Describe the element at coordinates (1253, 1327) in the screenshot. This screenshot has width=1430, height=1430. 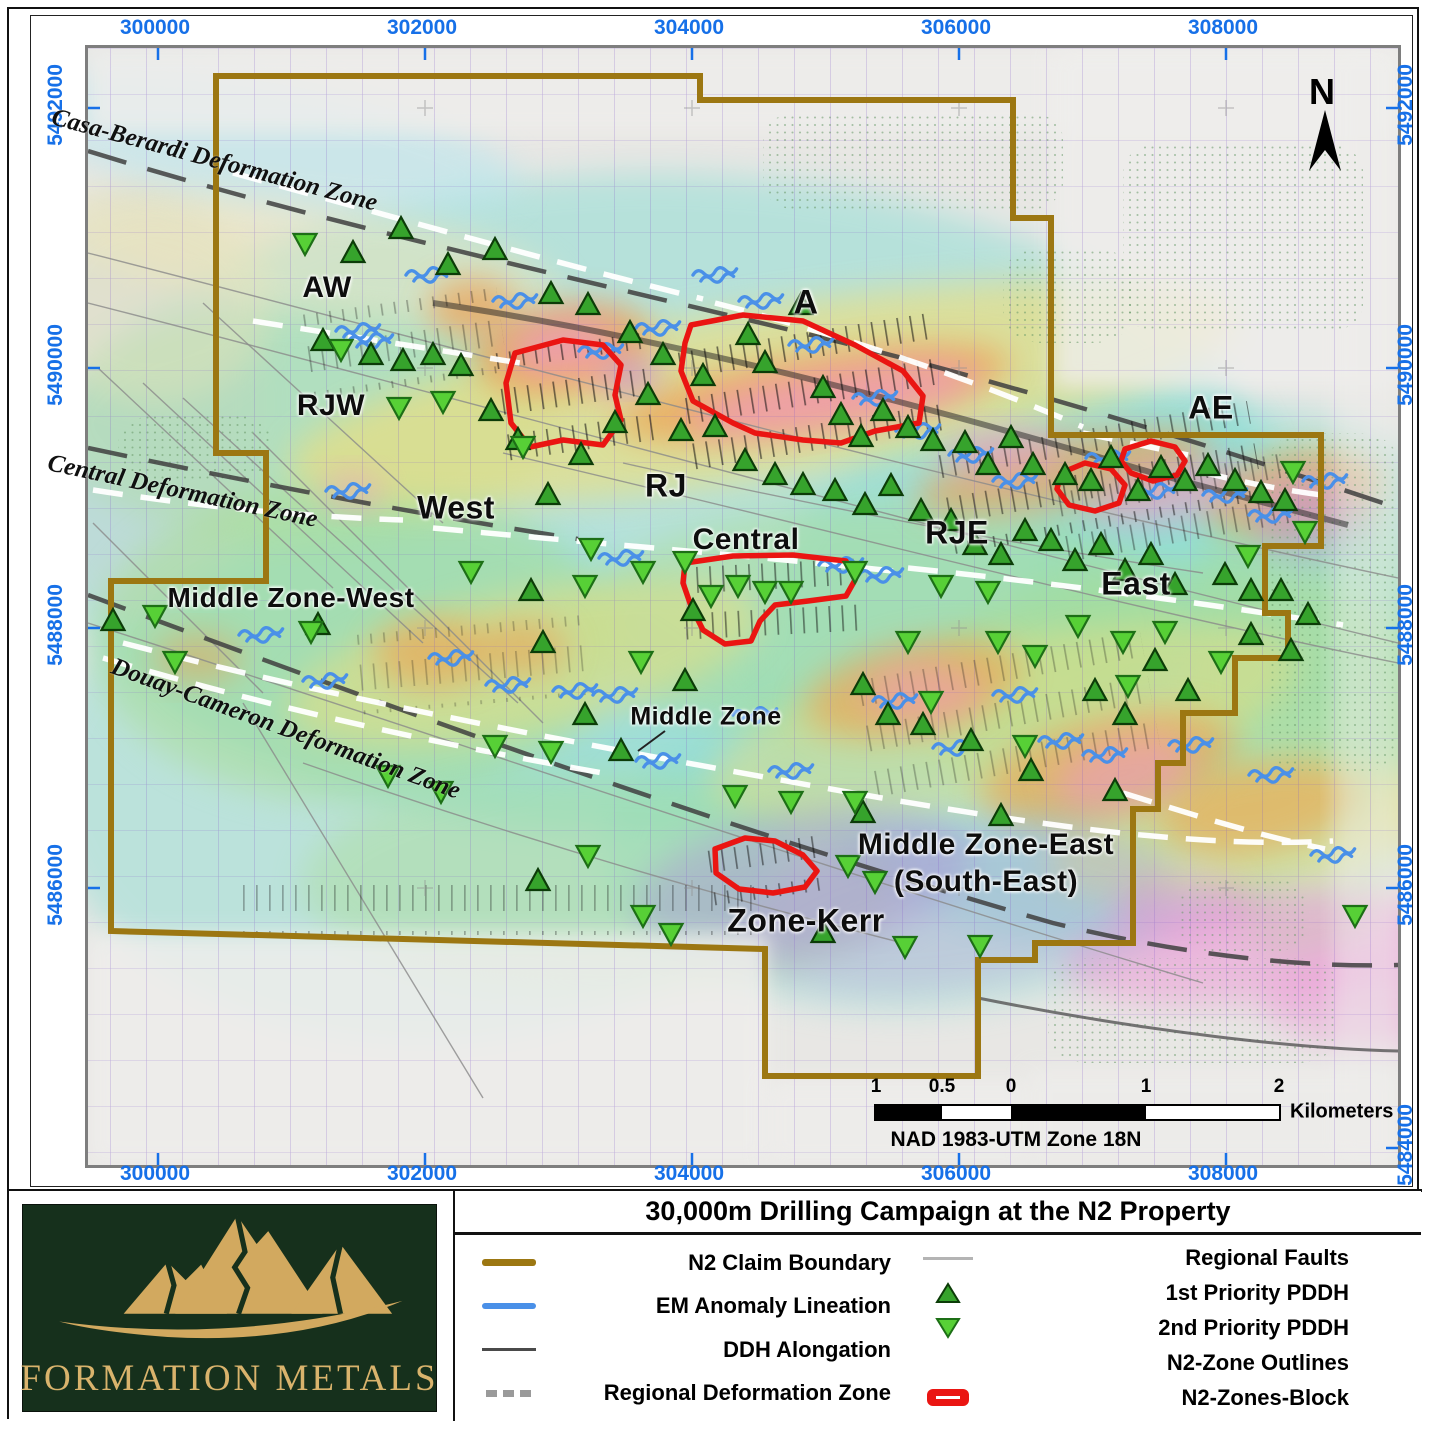
I see `legend-label: 2nd Priority PDDH` at that location.